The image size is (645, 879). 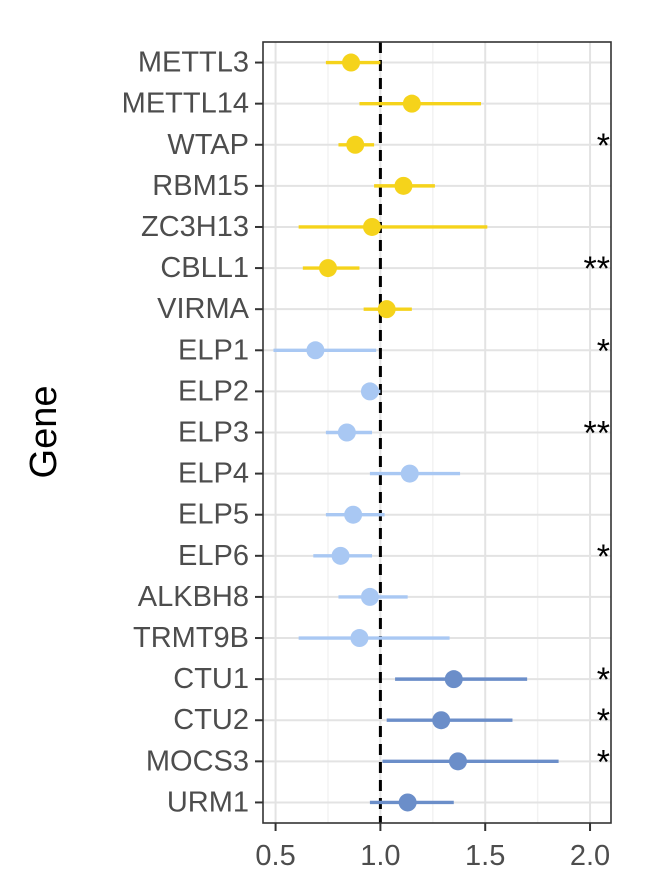 What do you see at coordinates (353, 514) in the screenshot?
I see `point-elp5` at bounding box center [353, 514].